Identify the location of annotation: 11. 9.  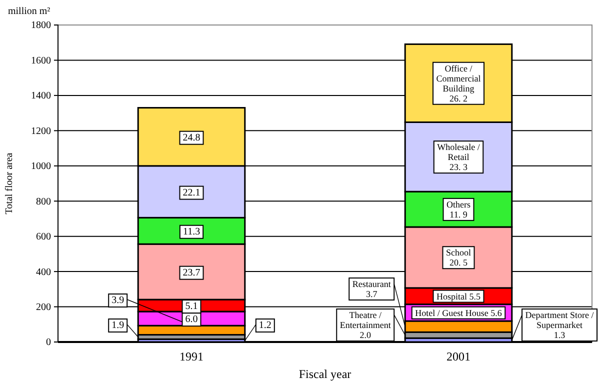
(459, 214).